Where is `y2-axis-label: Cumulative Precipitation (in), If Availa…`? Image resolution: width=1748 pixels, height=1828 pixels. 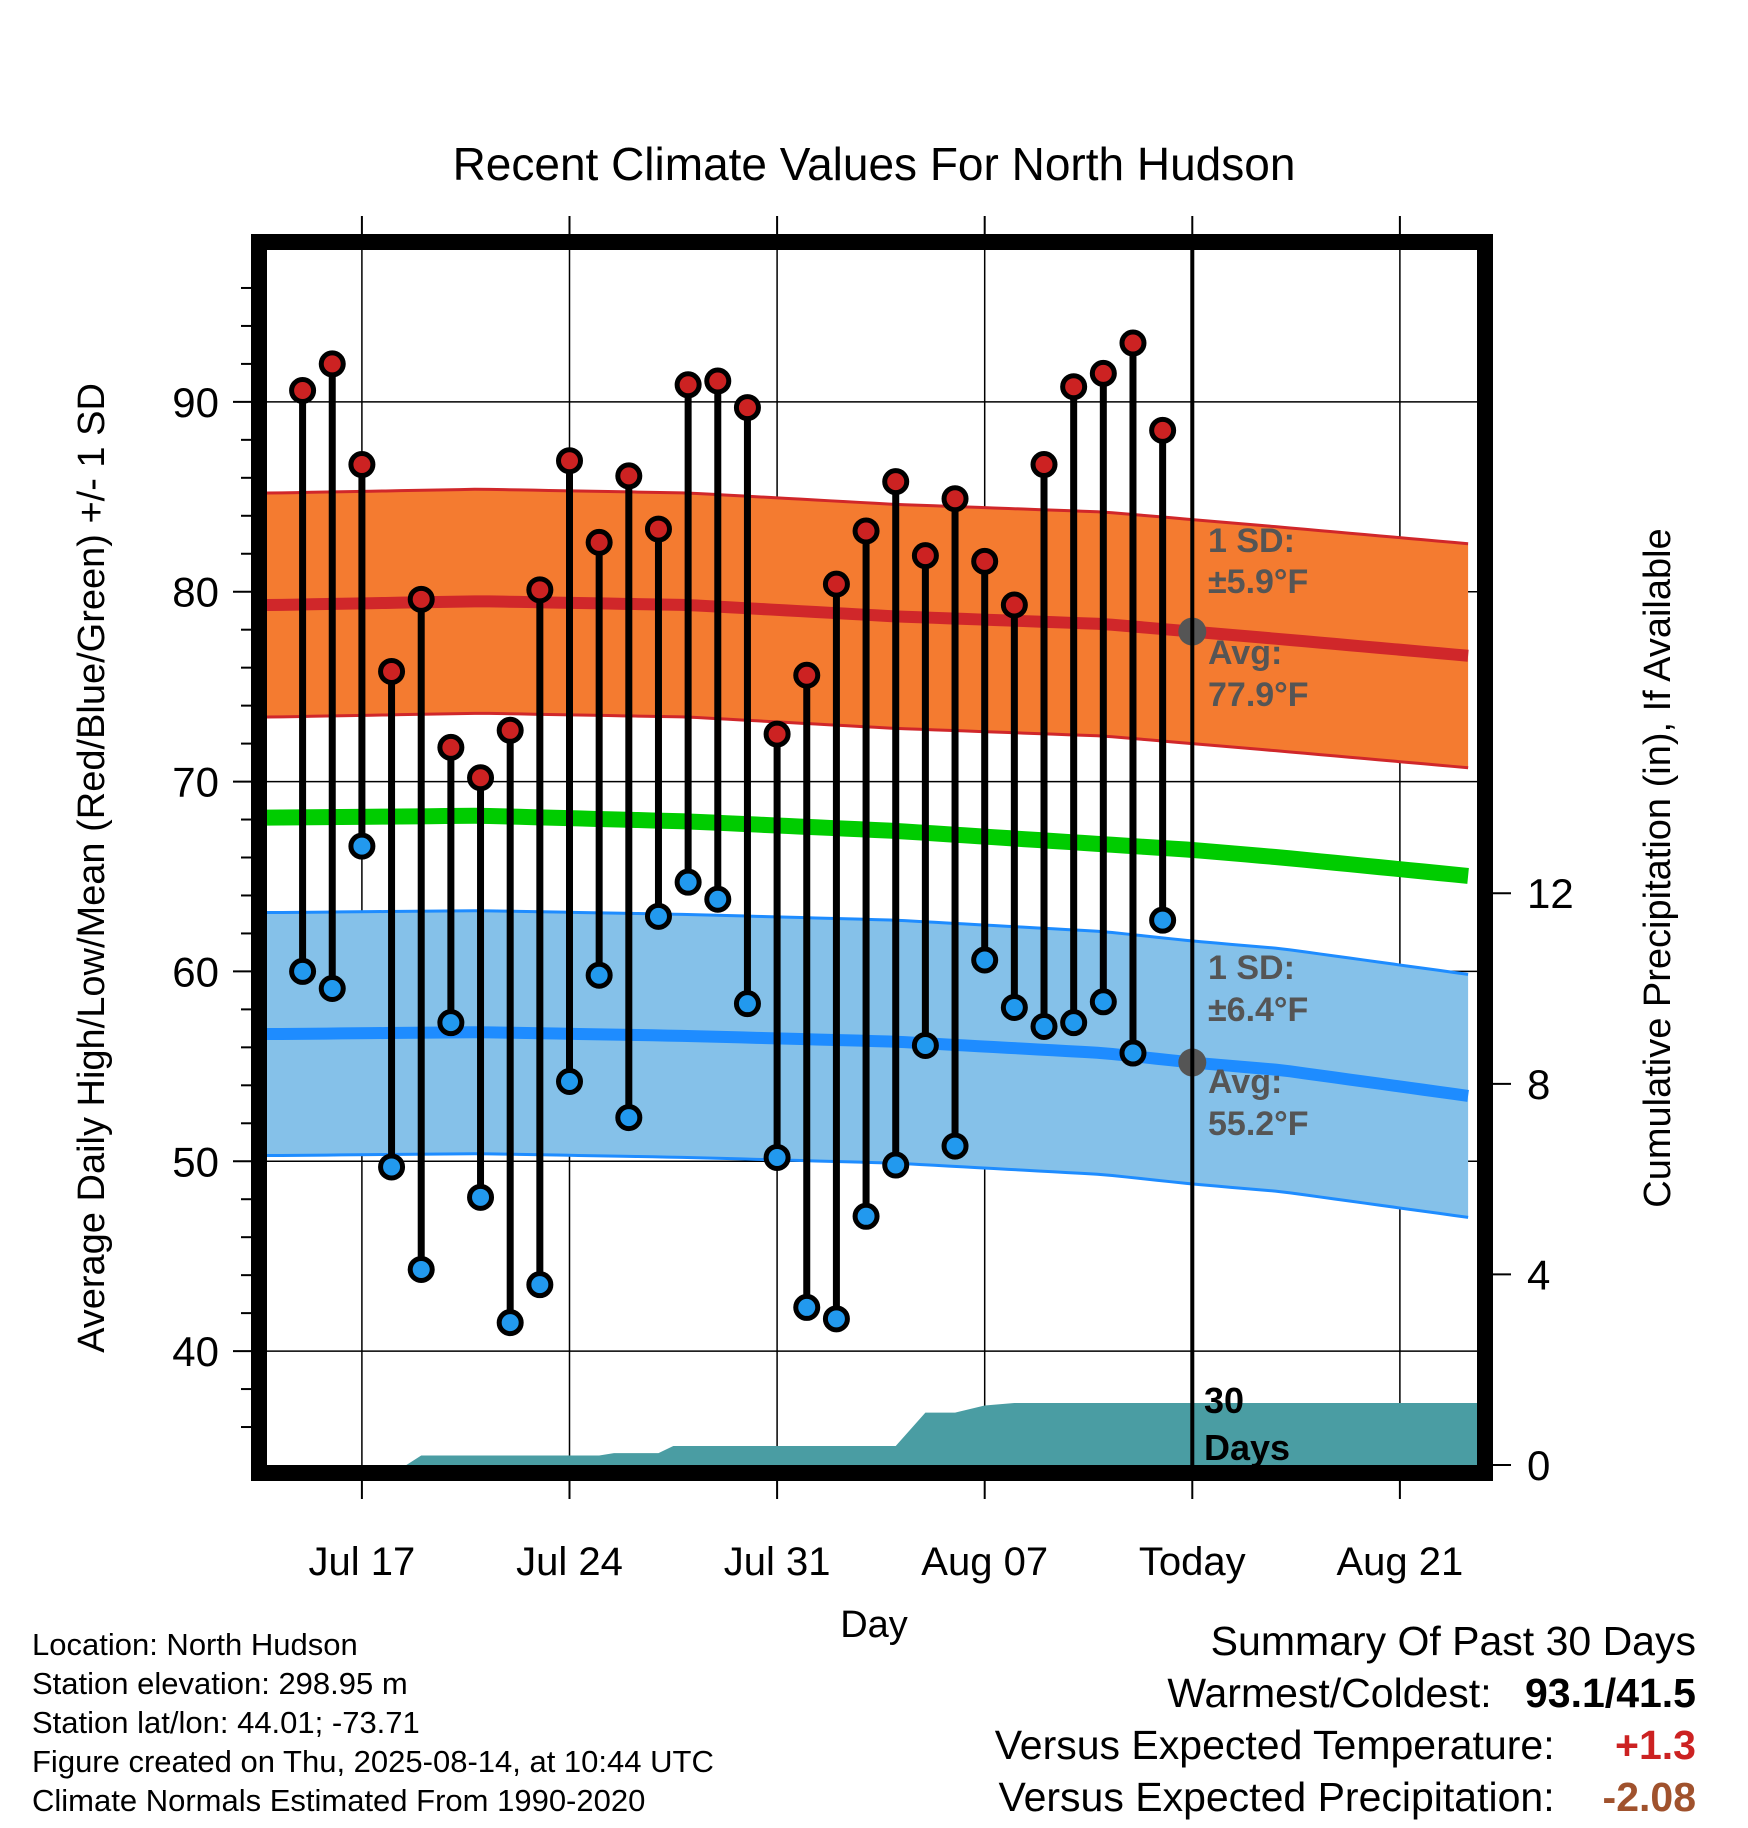
y2-axis-label: Cumulative Precipitation (in), If Availa… is located at coordinates (1658, 867).